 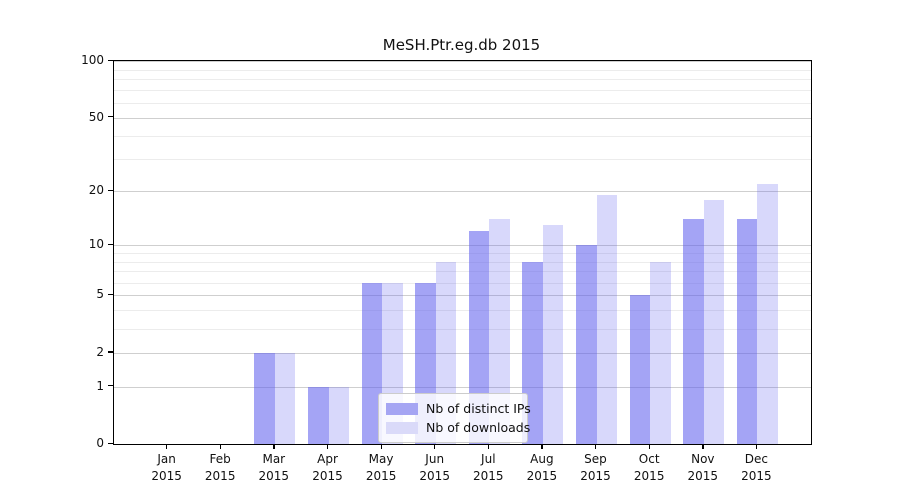 I want to click on y-axis-tick-label: 5, so click(x=100, y=294).